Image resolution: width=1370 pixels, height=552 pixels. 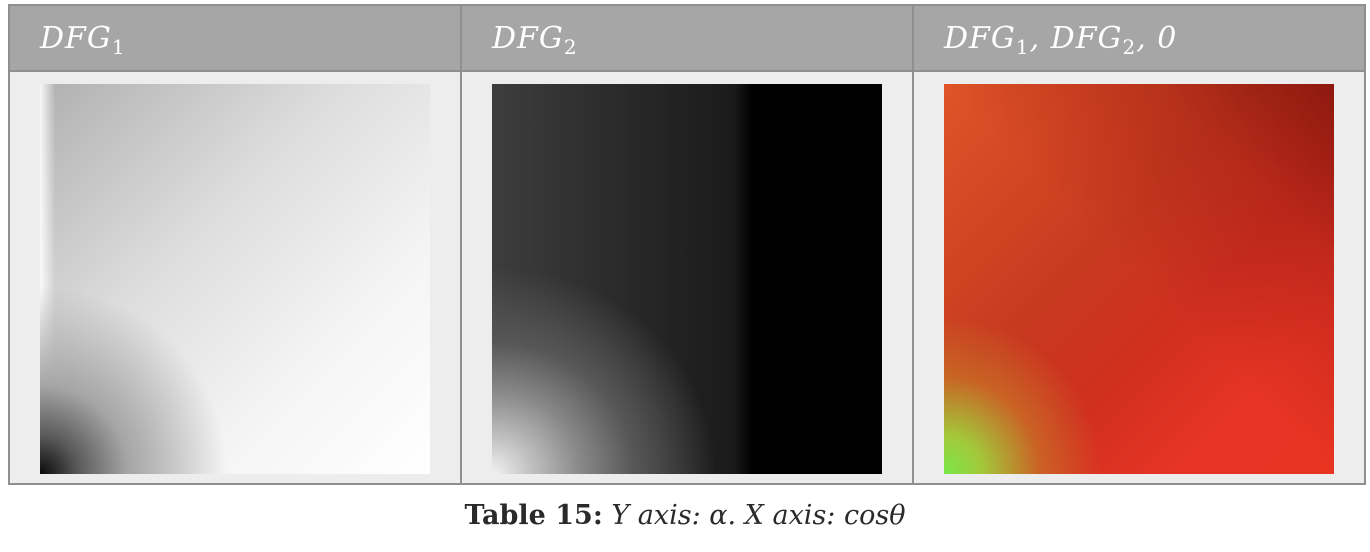 What do you see at coordinates (533, 515) in the screenshot?
I see `caption-label: Table 15:` at bounding box center [533, 515].